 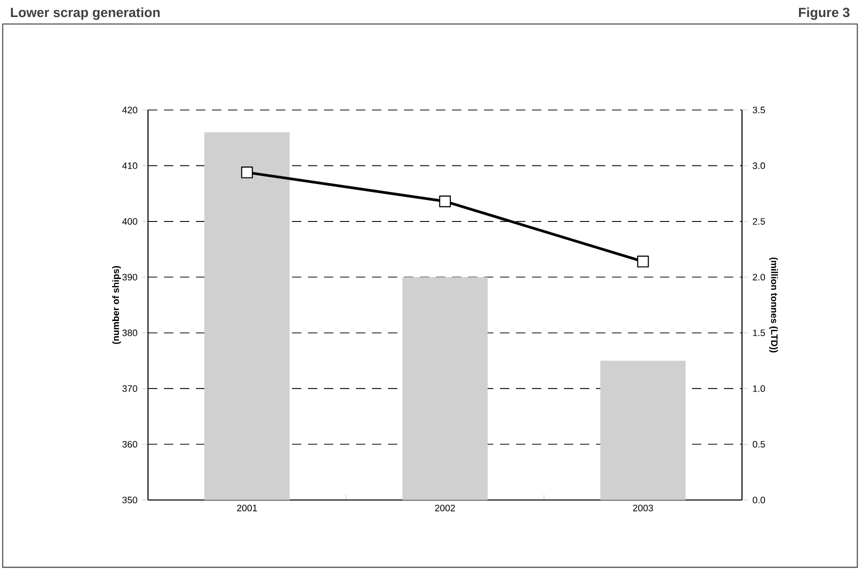 What do you see at coordinates (130, 277) in the screenshot?
I see `y-tick-label: 390` at bounding box center [130, 277].